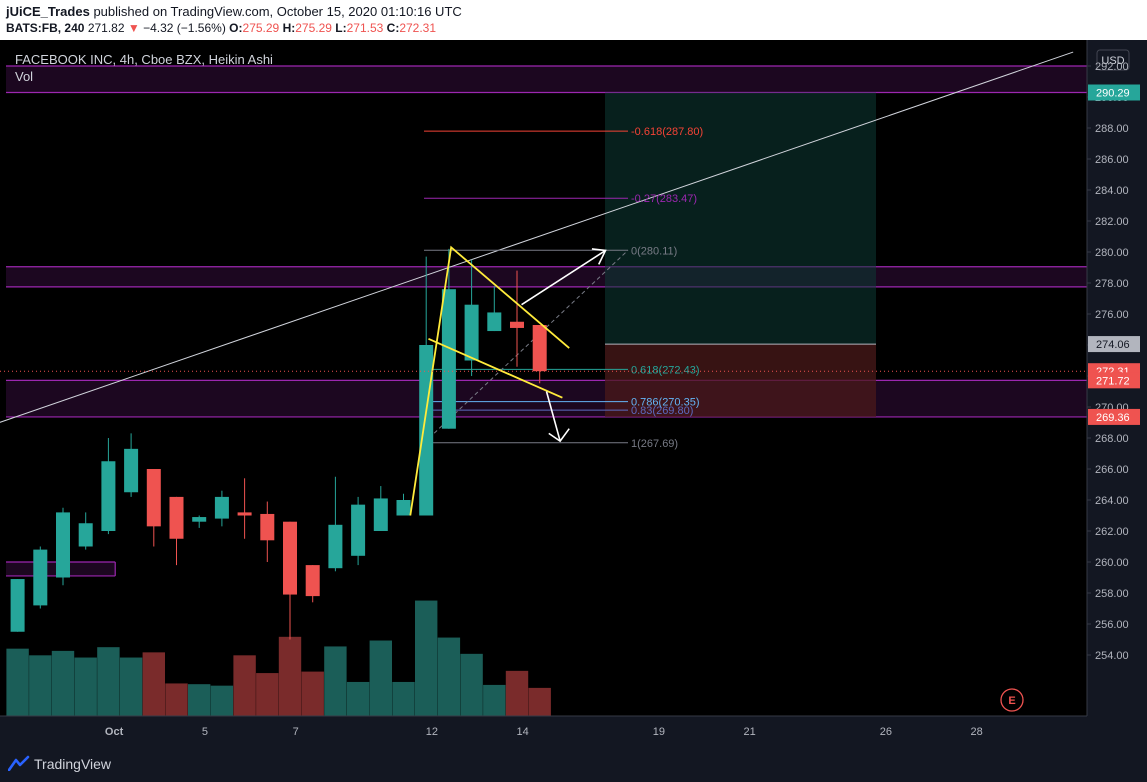  Describe the element at coordinates (48, 11) in the screenshot. I see `author-name: jUiCE_Trades` at that location.